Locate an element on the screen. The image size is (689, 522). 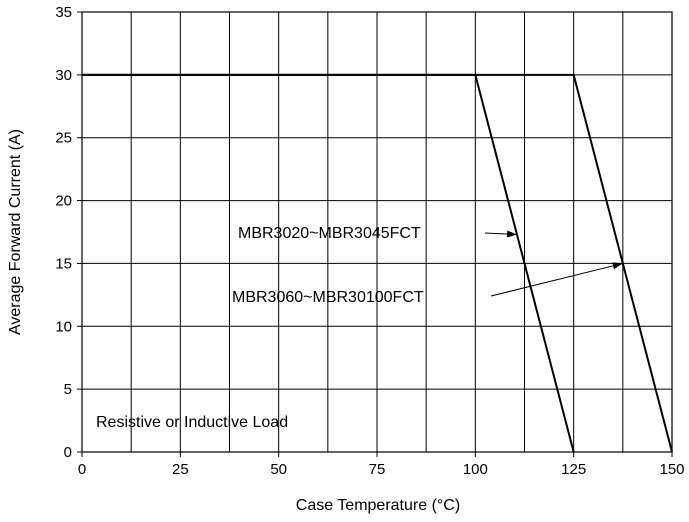
y-tick-label: 15 is located at coordinates (63, 263).